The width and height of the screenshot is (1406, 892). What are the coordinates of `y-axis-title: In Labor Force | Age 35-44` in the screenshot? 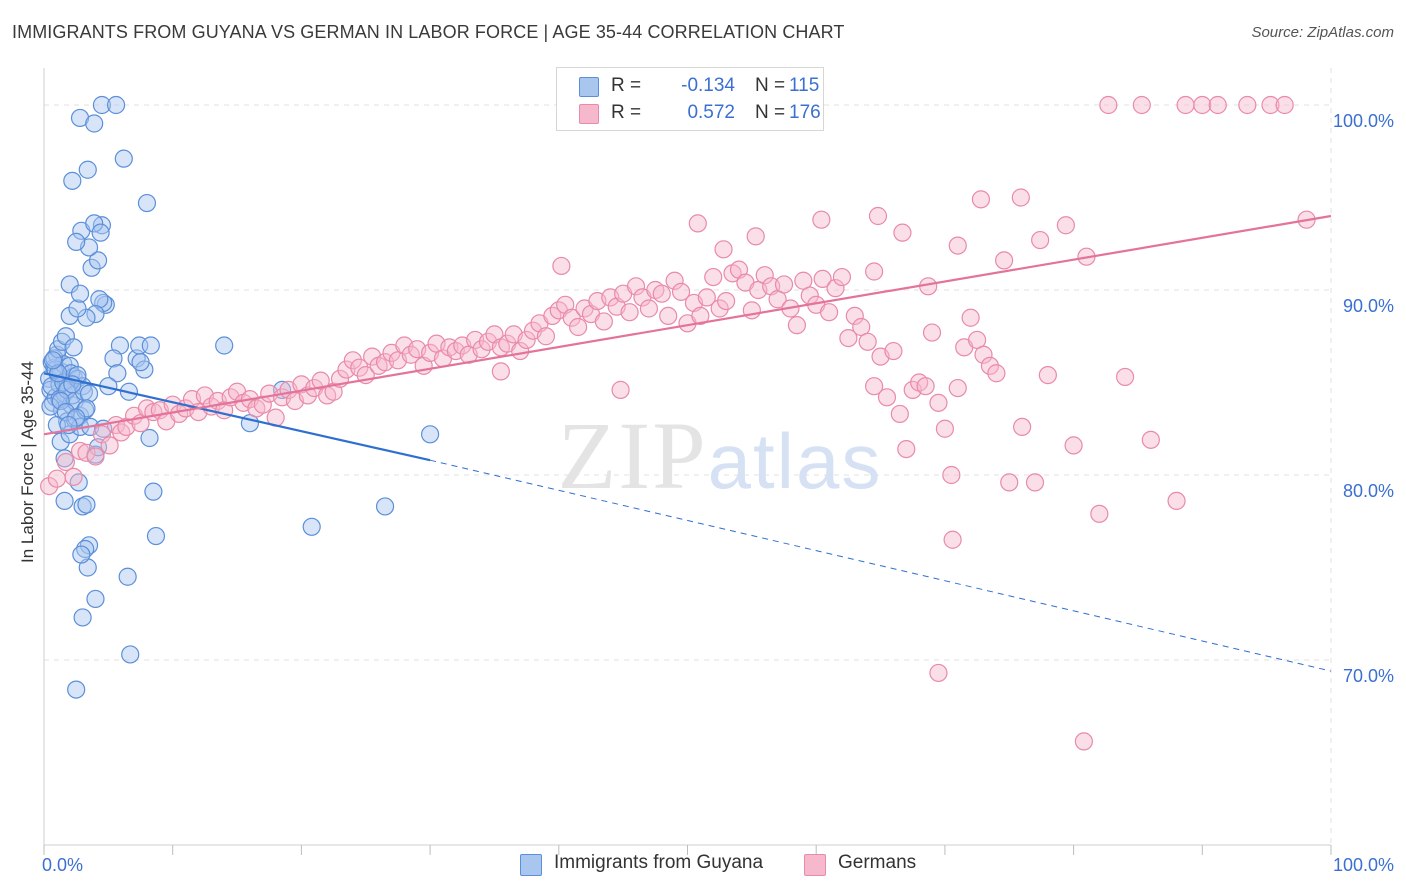 It's located at (27, 462).